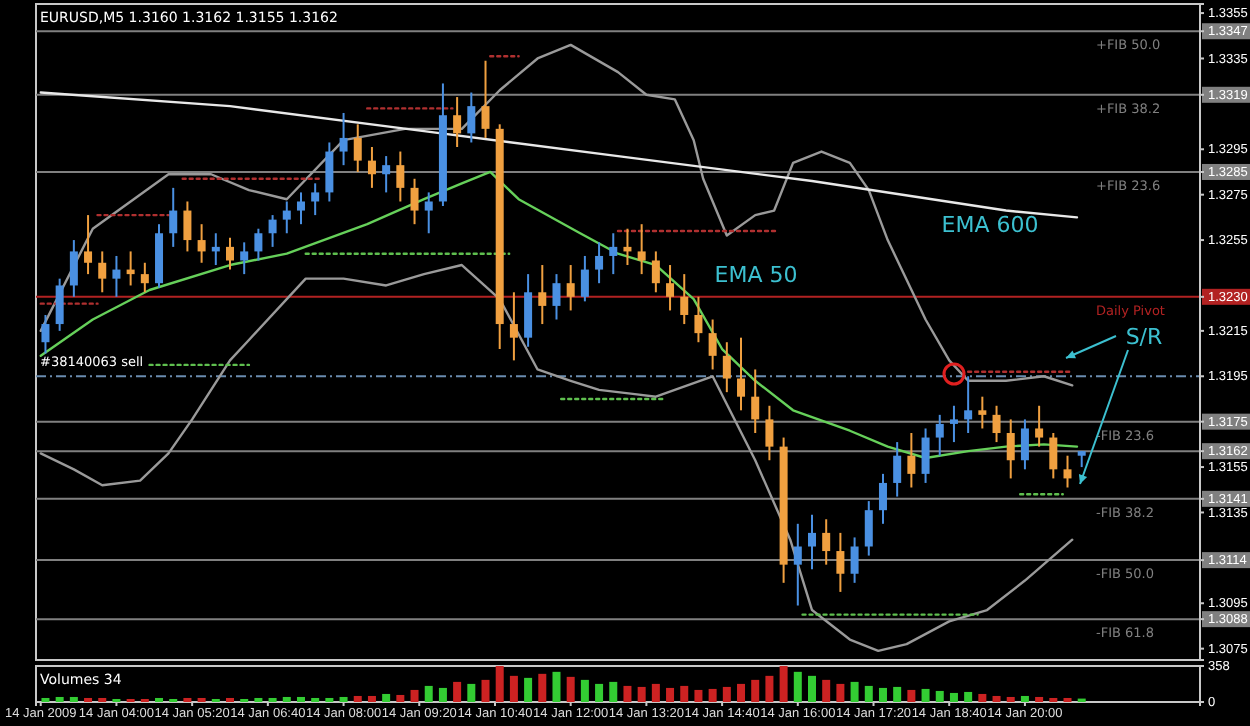  I want to click on annotation: EMA 600, so click(990, 225).